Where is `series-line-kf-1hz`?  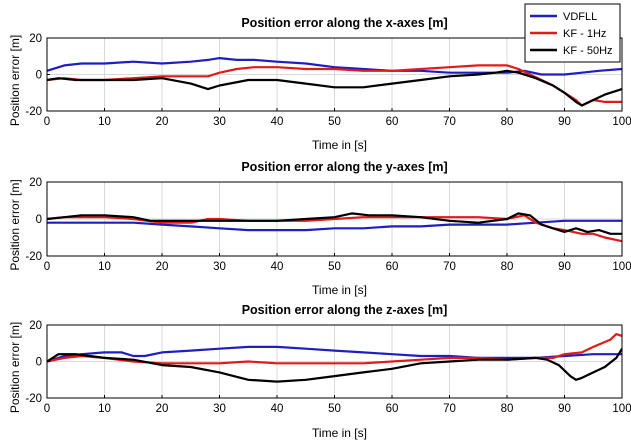
series-line-kf-1hz is located at coordinates (334, 349).